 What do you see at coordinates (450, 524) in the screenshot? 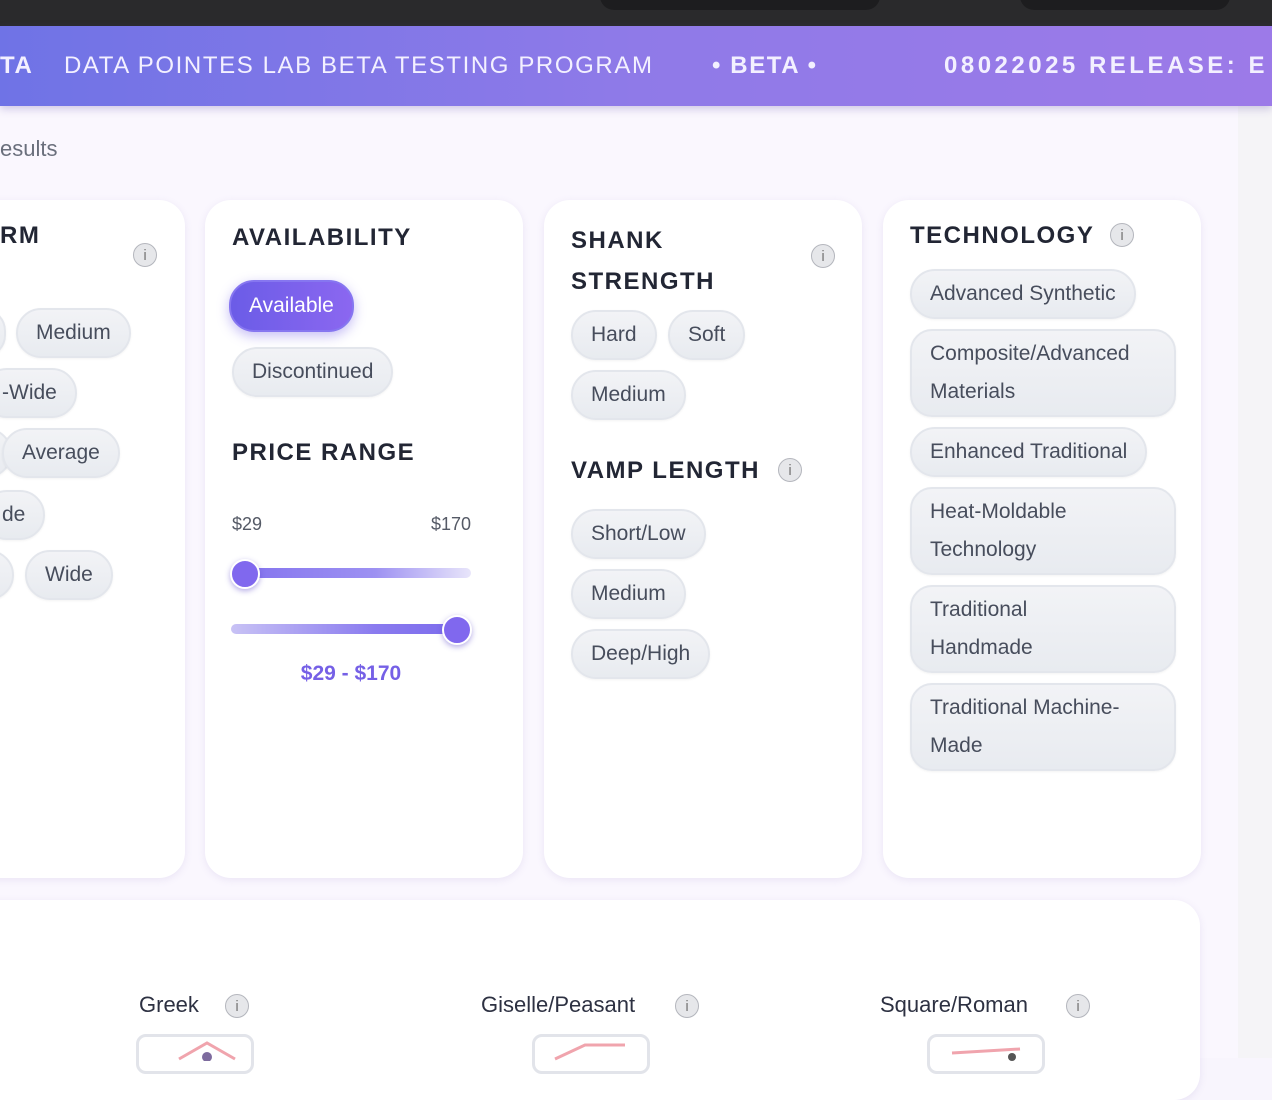
I see `max-label: $170` at bounding box center [450, 524].